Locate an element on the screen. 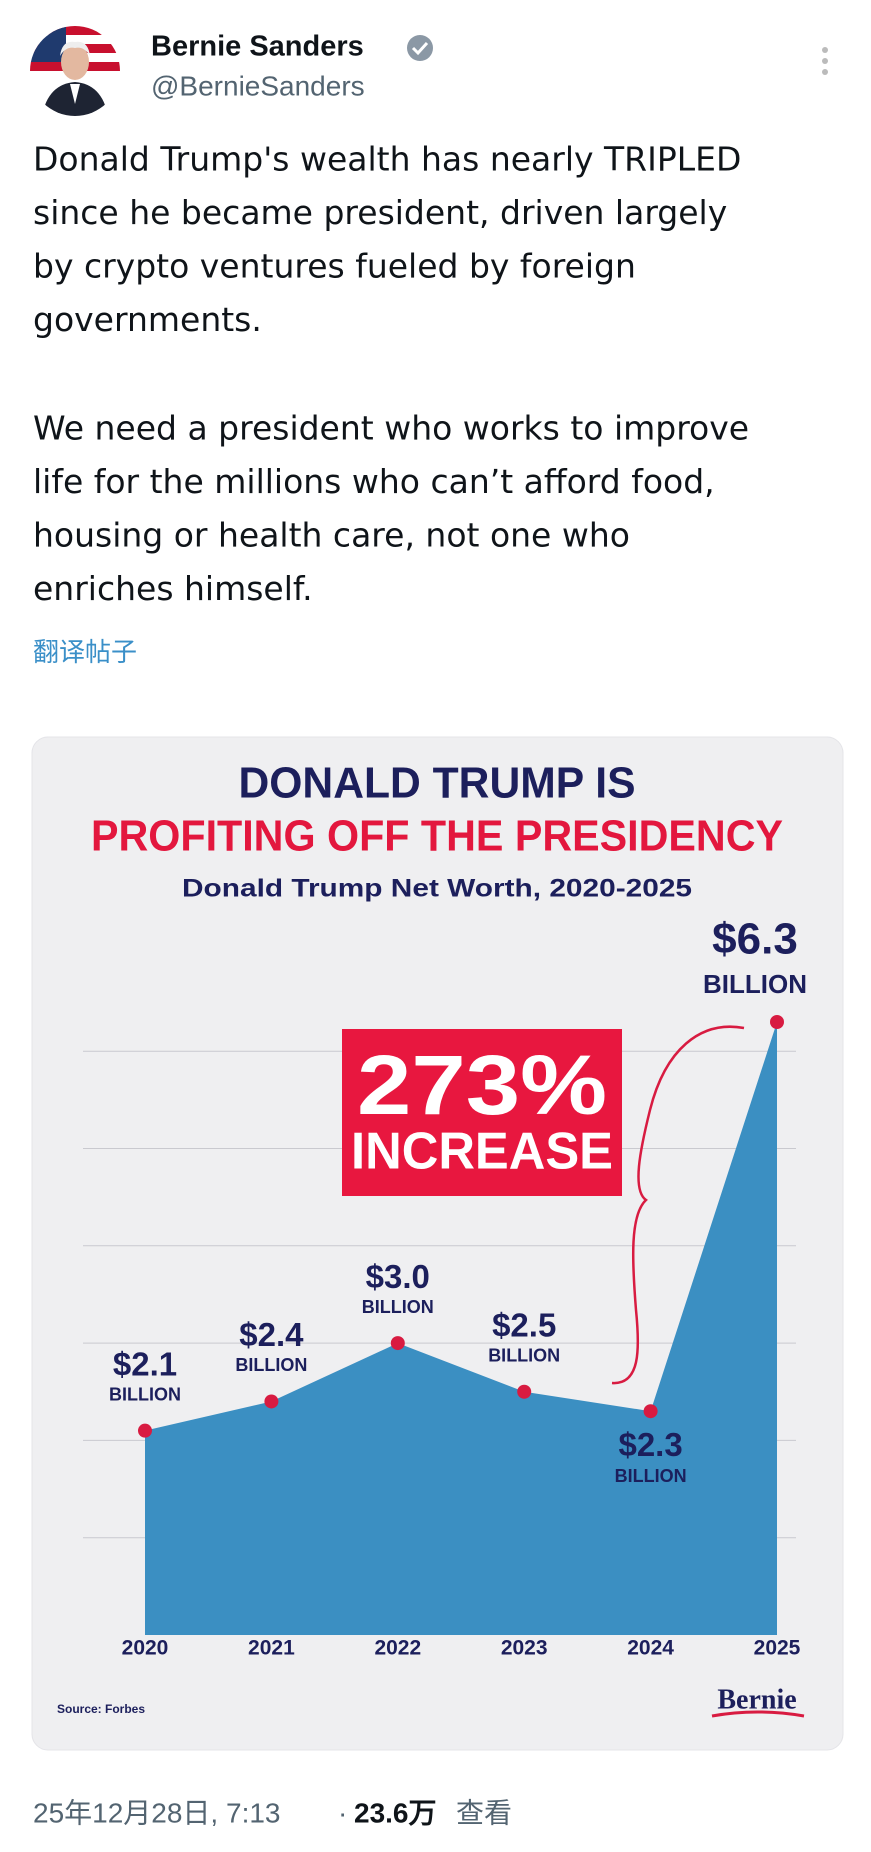  translate-link: 翻译帖子 is located at coordinates (85, 652).